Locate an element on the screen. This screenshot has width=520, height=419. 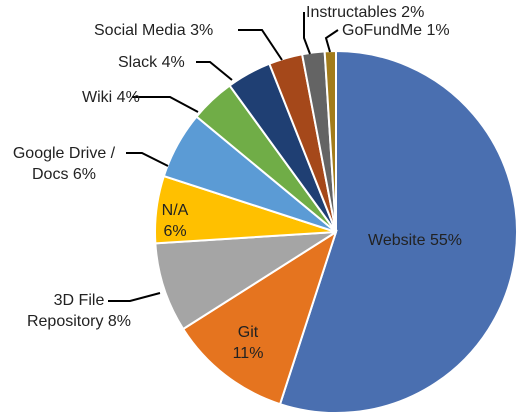
category-name: Wiki is located at coordinates (97, 97).